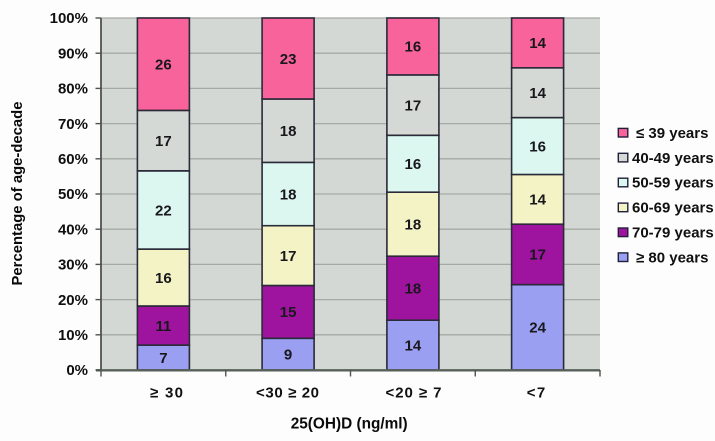  What do you see at coordinates (77, 370) in the screenshot?
I see `svg-text: 0%` at bounding box center [77, 370].